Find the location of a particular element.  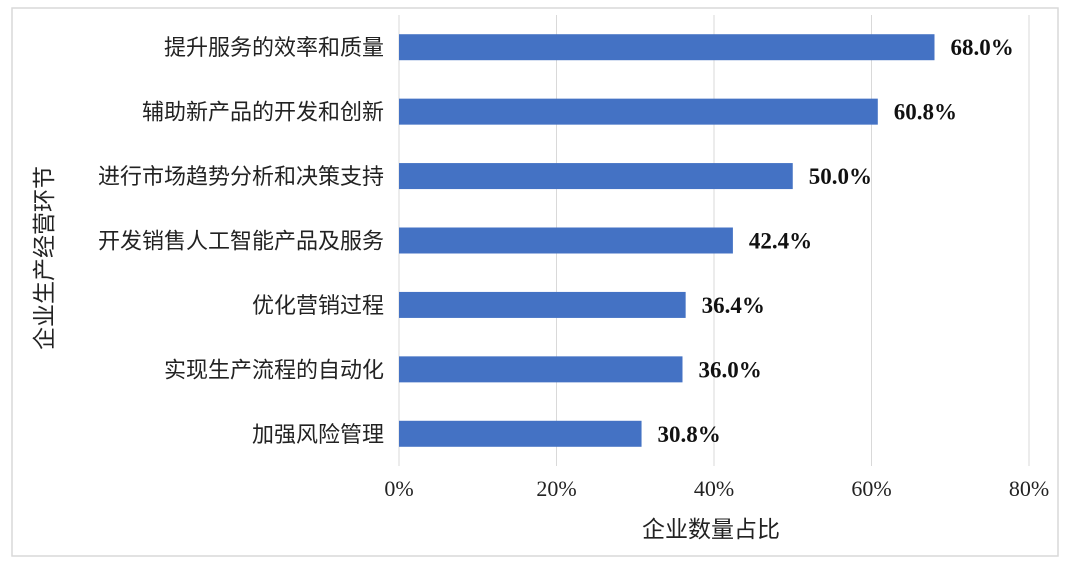

value-label: 50.0% is located at coordinates (840, 176).